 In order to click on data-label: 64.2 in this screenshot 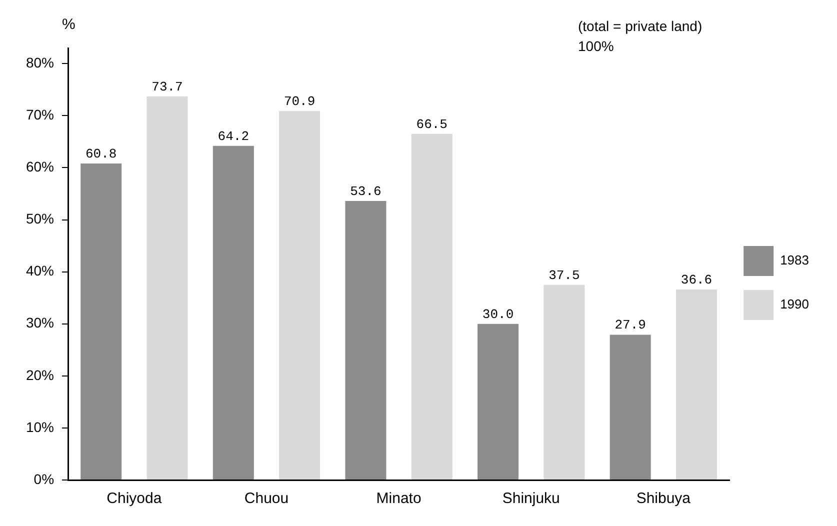, I will do `click(234, 136)`.